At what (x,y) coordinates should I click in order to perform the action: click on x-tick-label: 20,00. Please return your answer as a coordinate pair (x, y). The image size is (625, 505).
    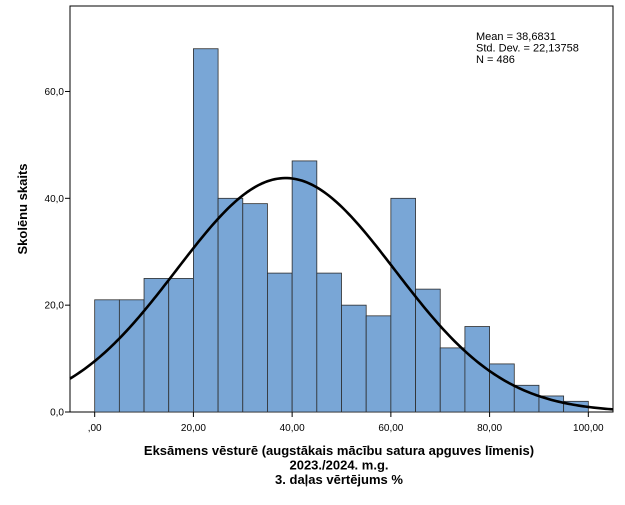
    Looking at the image, I should click on (193, 428).